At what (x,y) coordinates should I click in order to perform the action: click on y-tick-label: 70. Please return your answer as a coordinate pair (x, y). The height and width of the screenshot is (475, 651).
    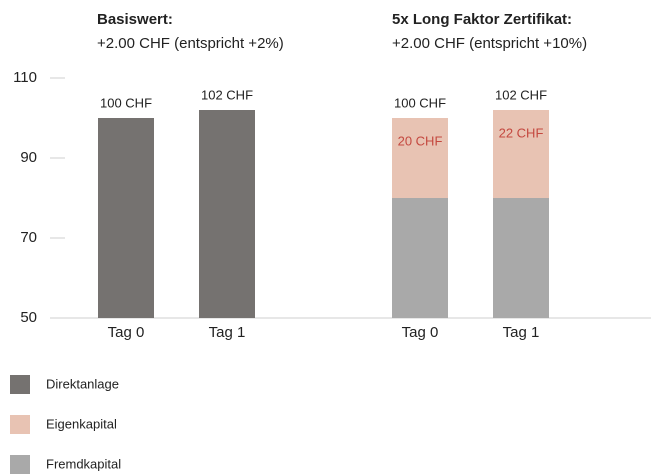
    Looking at the image, I should click on (28, 237).